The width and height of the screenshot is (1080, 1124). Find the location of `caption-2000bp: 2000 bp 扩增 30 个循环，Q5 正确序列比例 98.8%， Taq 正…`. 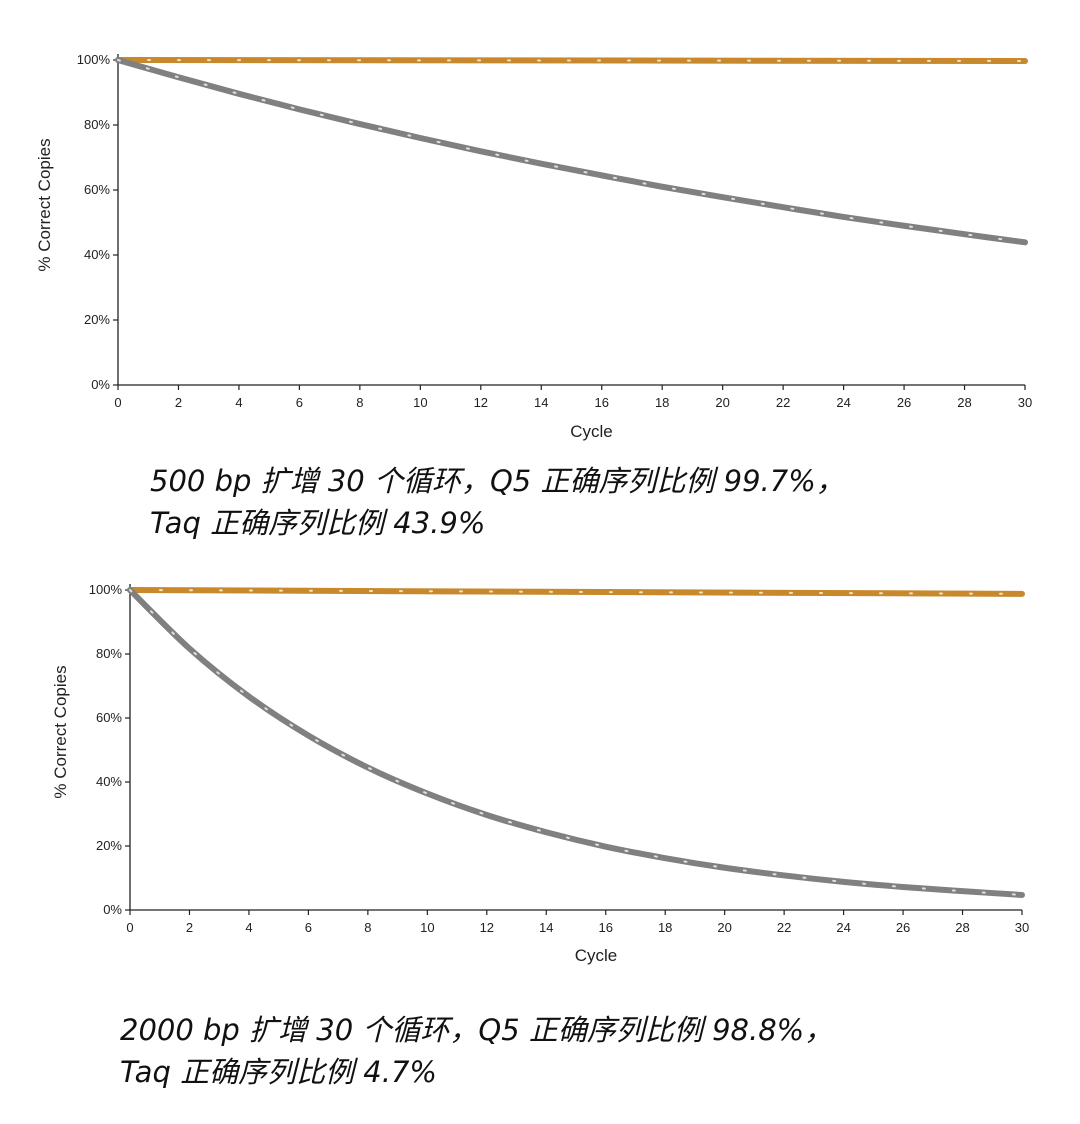

caption-2000bp: 2000 bp 扩增 30 个循环，Q5 正确序列比例 98.8%， Taq 正… is located at coordinates (476, 1051).